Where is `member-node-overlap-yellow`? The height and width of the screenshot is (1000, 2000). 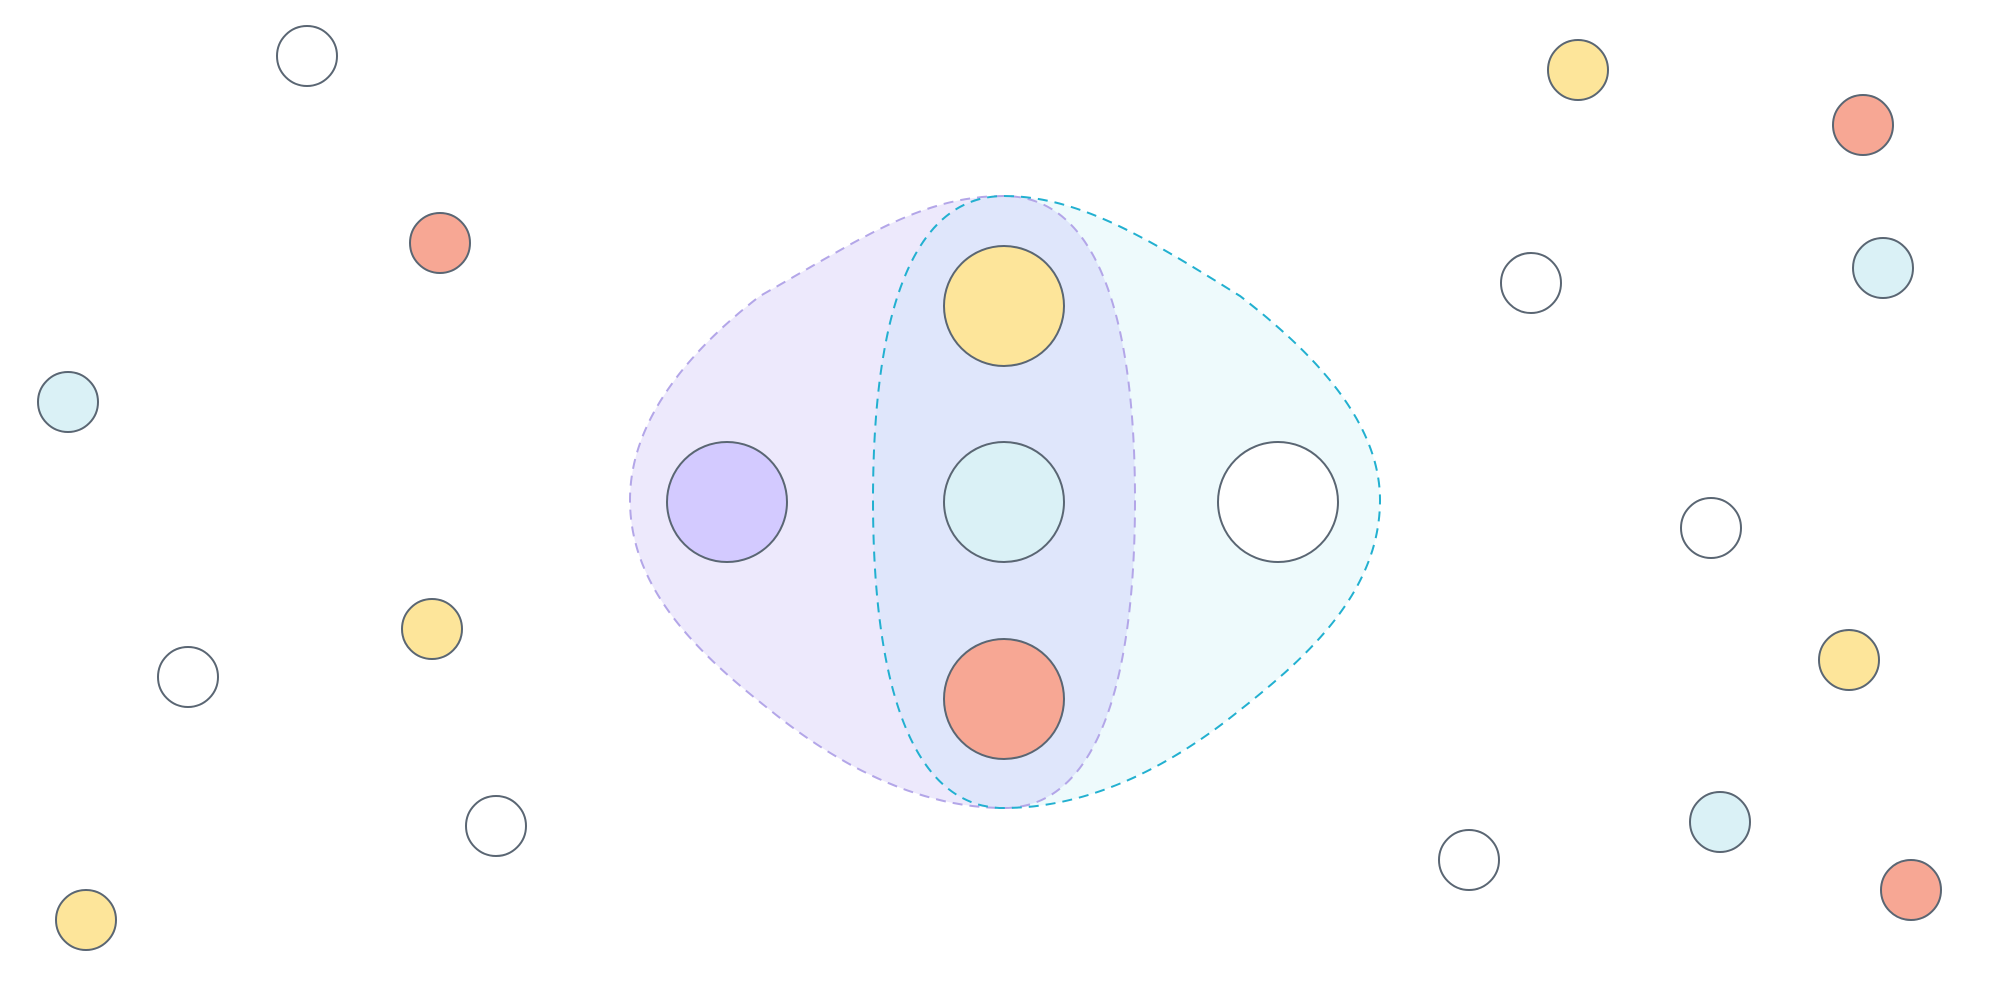 member-node-overlap-yellow is located at coordinates (1004, 306).